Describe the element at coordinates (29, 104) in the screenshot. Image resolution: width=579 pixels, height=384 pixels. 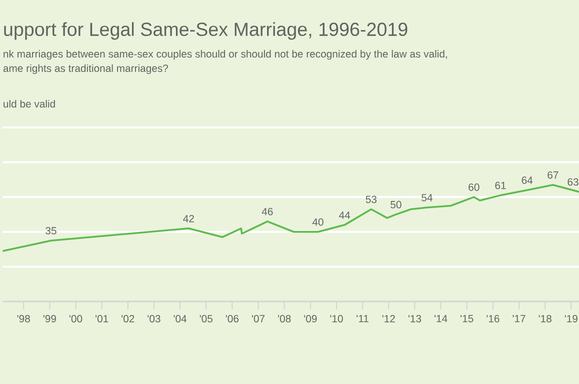
I see `text: uld be valid` at that location.